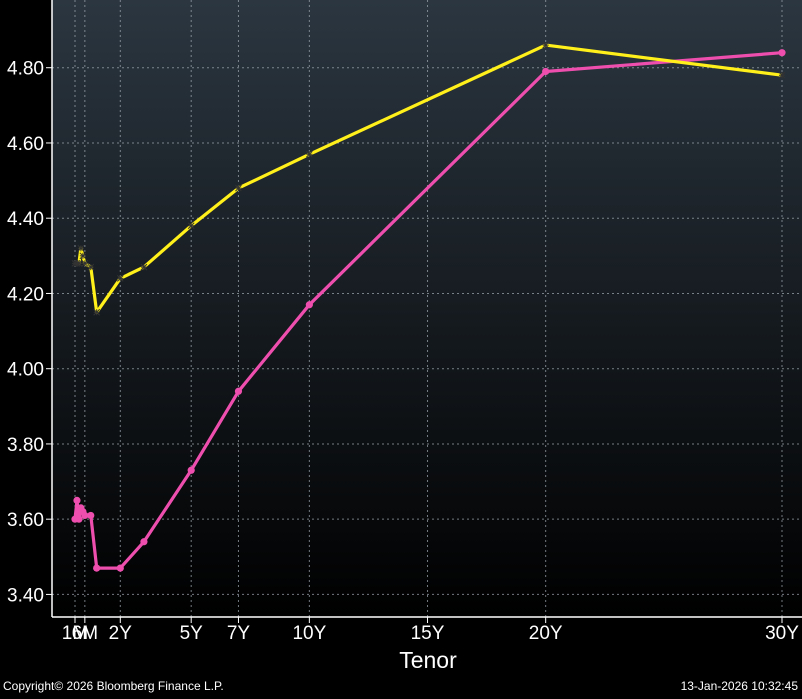 The image size is (802, 699). I want to click on timestamp-text: 13-Jan-2026 10:32:45, so click(740, 686).